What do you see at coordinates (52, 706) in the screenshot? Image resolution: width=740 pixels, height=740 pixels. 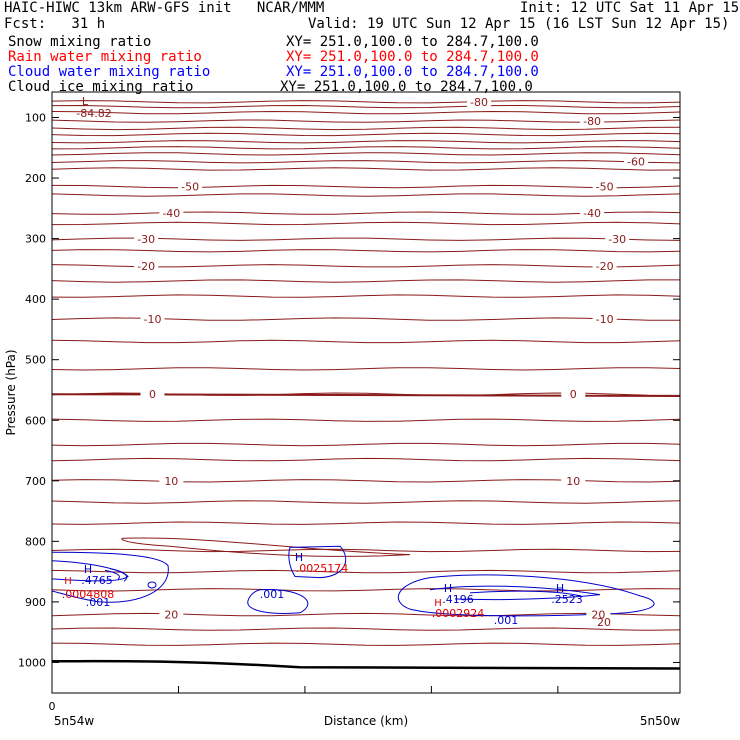 I see `x-tick-label: 0` at bounding box center [52, 706].